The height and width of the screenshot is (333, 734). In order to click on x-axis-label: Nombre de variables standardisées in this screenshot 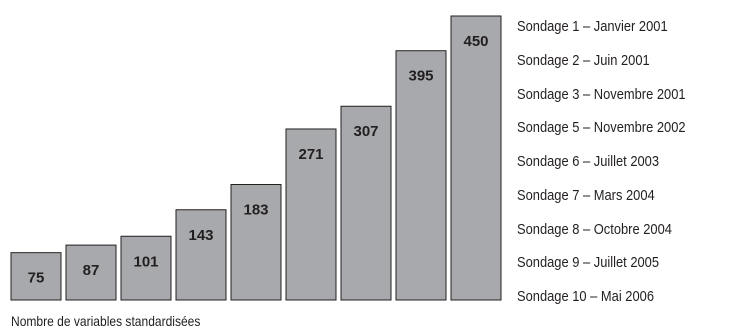, I will do `click(106, 321)`.